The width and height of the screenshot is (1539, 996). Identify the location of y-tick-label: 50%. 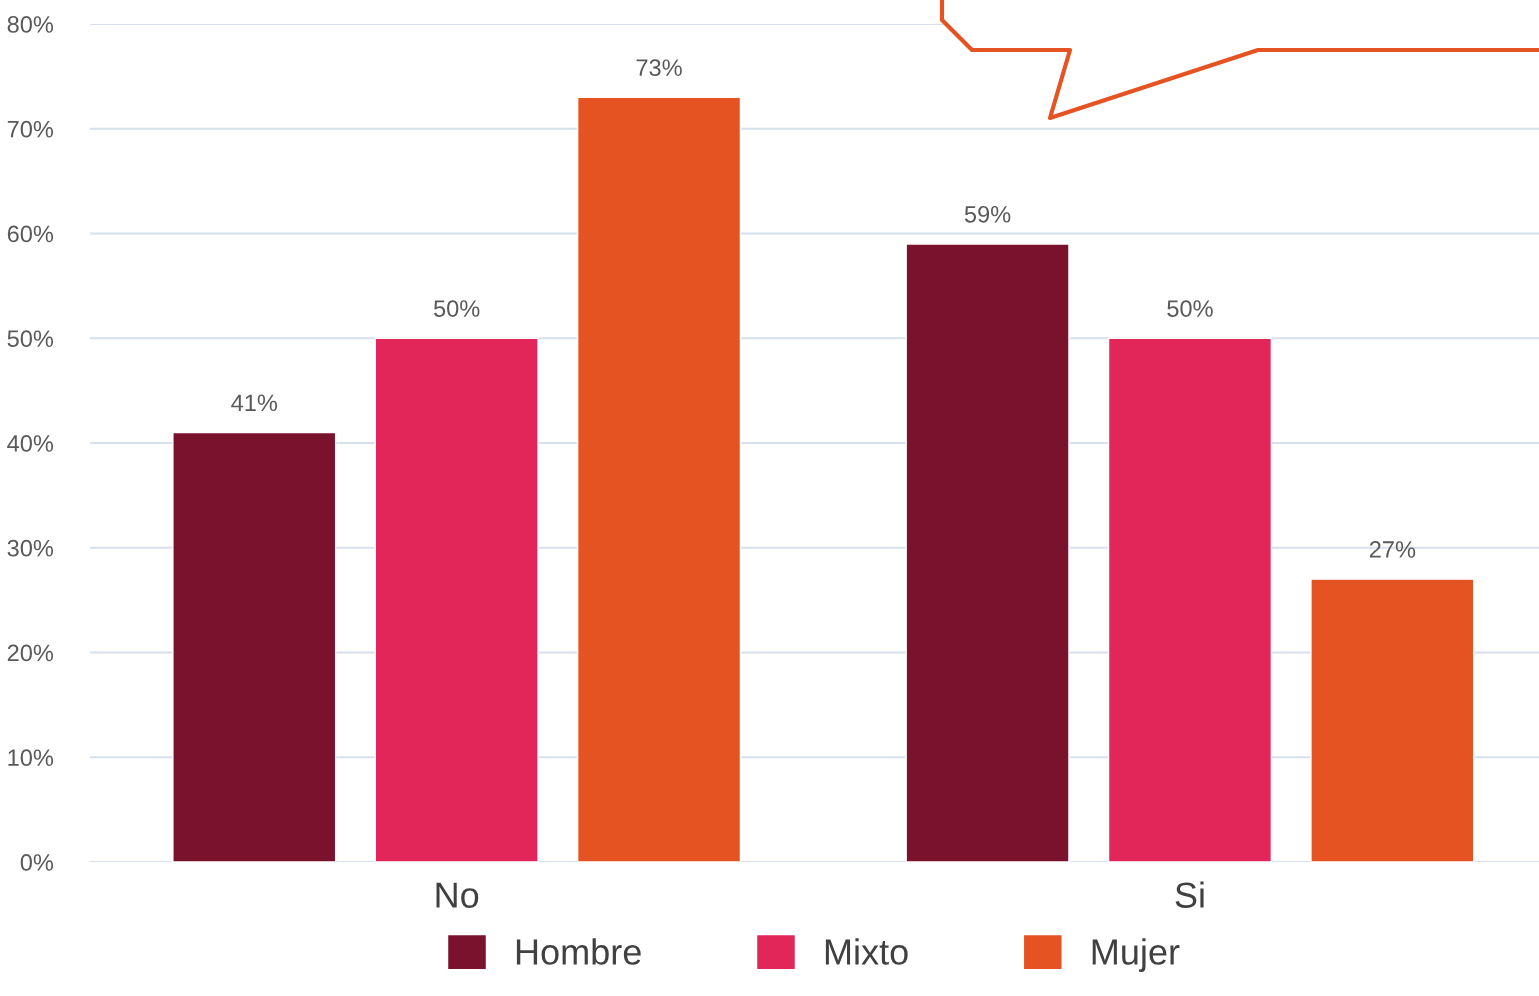
(30, 339).